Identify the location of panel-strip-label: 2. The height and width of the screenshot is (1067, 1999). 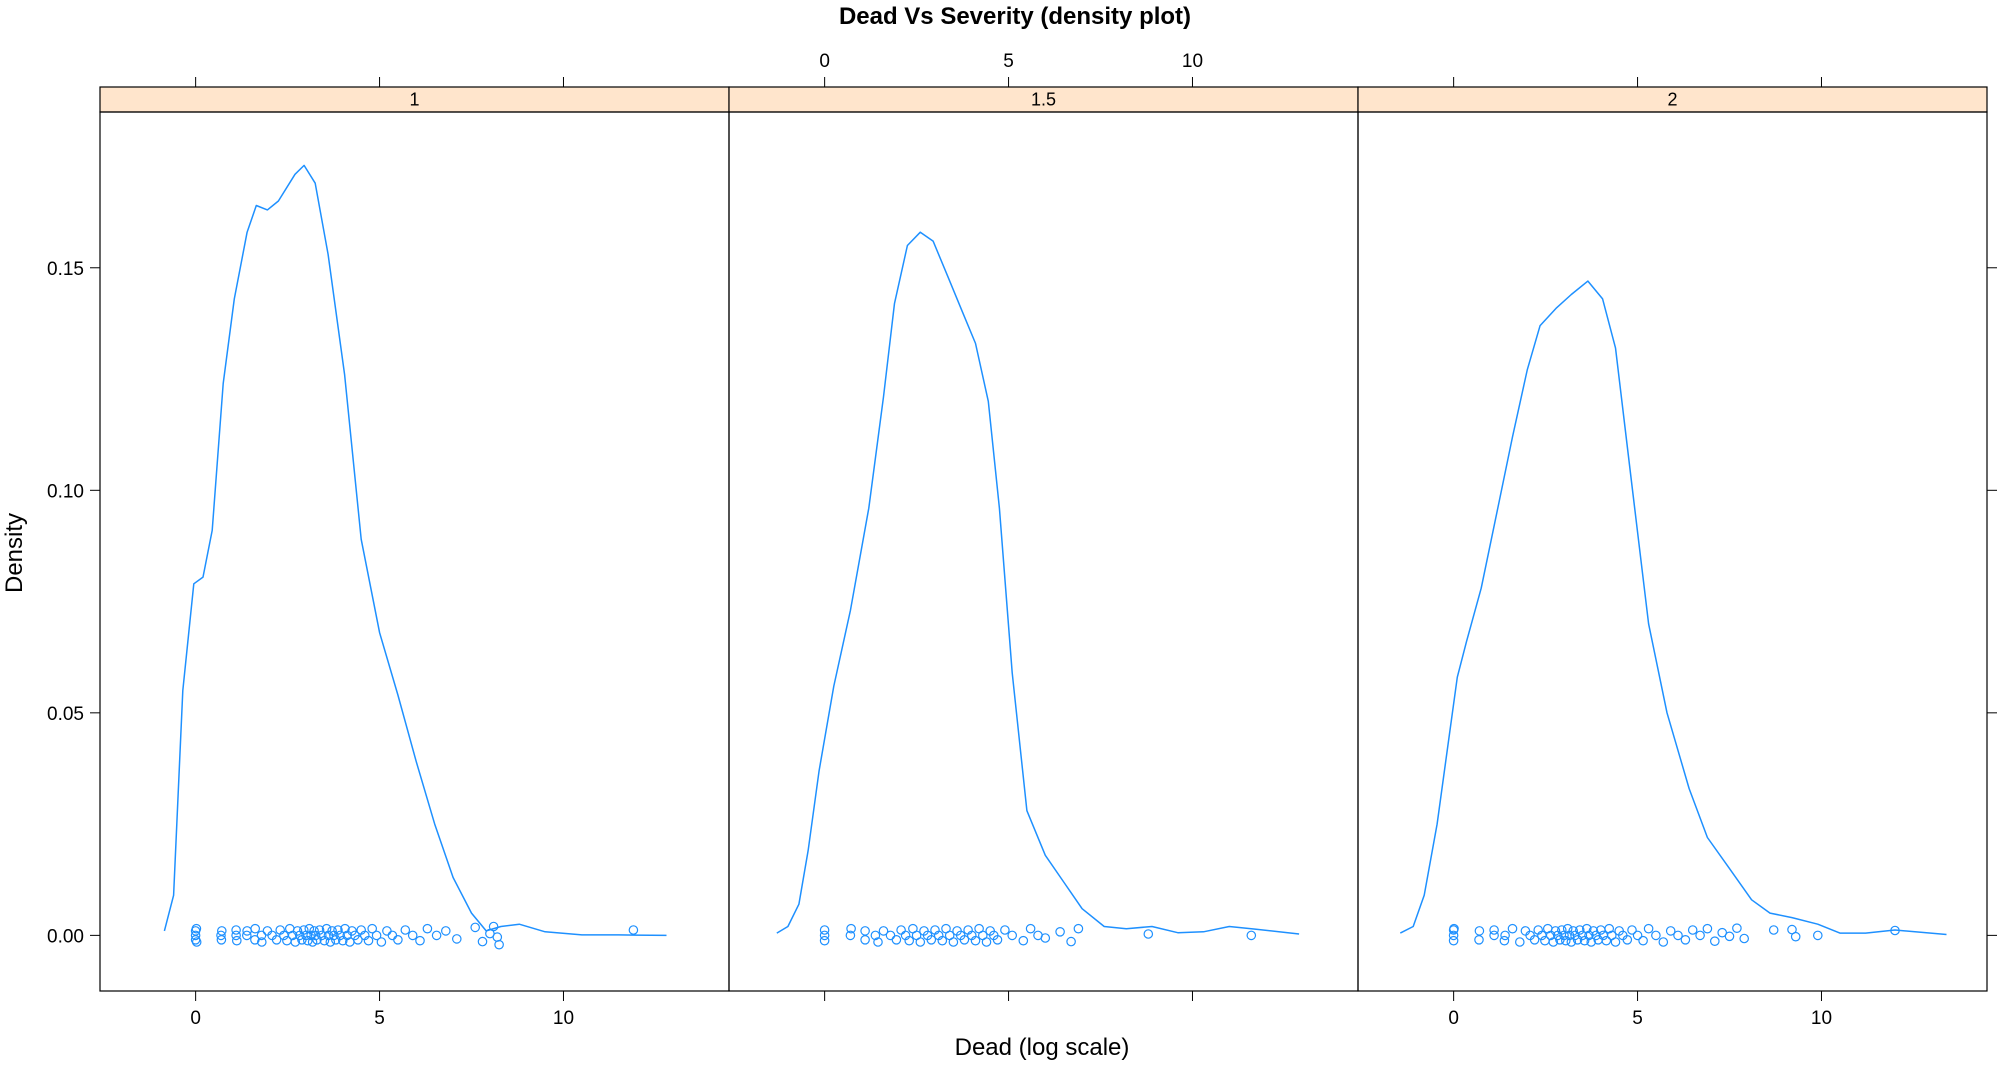
(1672, 100).